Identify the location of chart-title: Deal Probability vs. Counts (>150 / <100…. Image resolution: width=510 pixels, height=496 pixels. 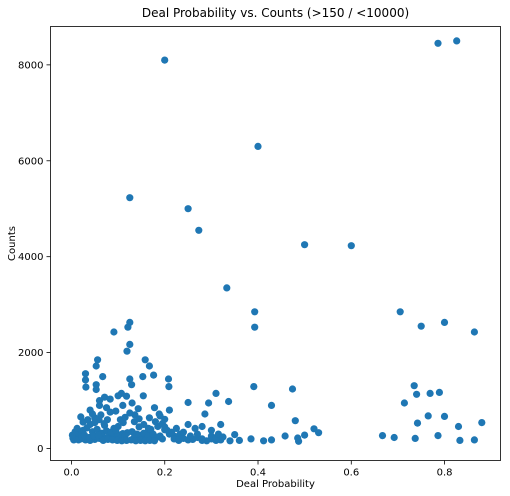
(275, 13).